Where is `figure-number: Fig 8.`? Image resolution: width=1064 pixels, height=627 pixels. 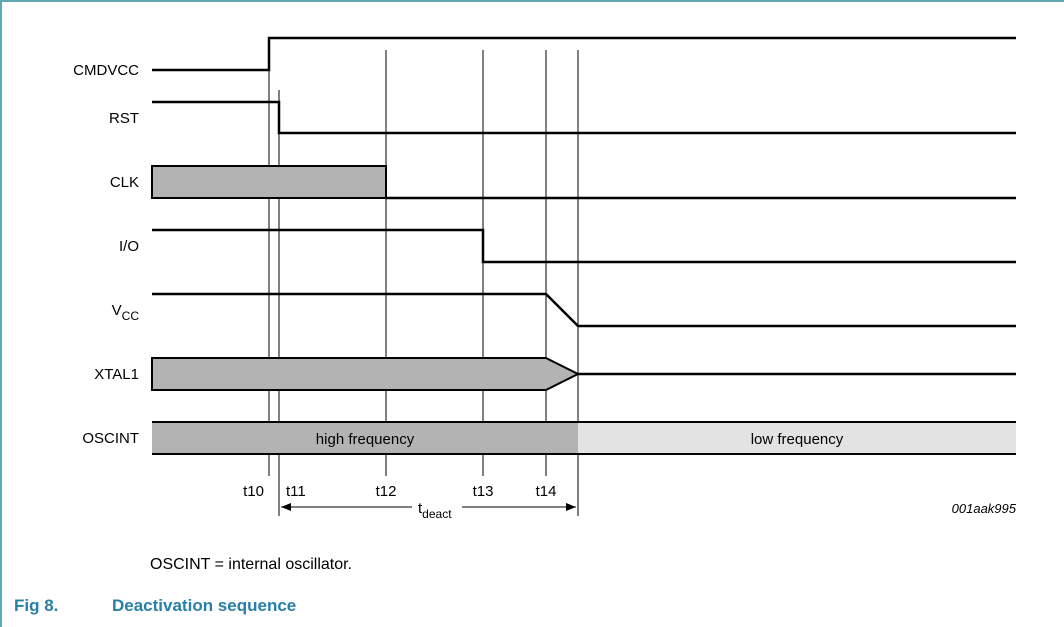 figure-number: Fig 8. is located at coordinates (36, 605).